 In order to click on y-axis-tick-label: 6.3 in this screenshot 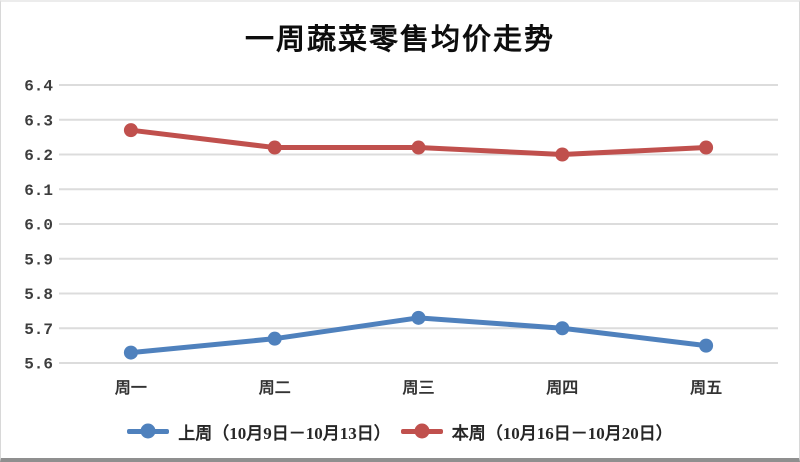, I will do `click(38, 121)`.